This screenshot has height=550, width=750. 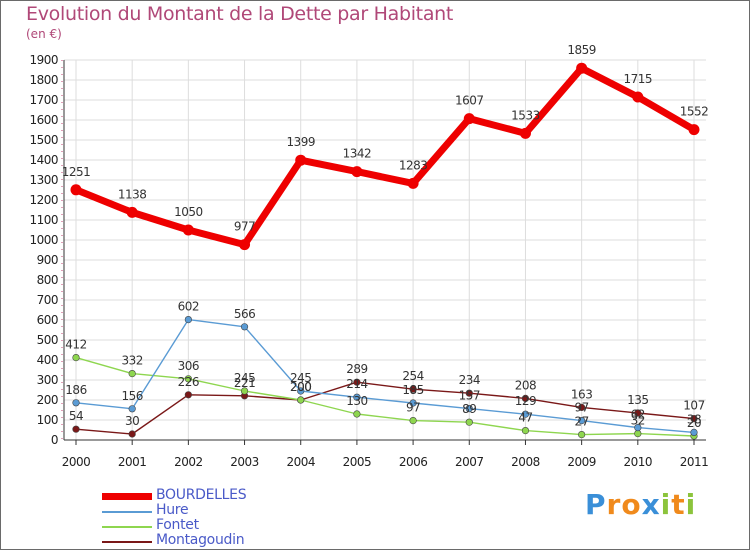 What do you see at coordinates (678, 504) in the screenshot?
I see `logo-letter: t` at bounding box center [678, 504].